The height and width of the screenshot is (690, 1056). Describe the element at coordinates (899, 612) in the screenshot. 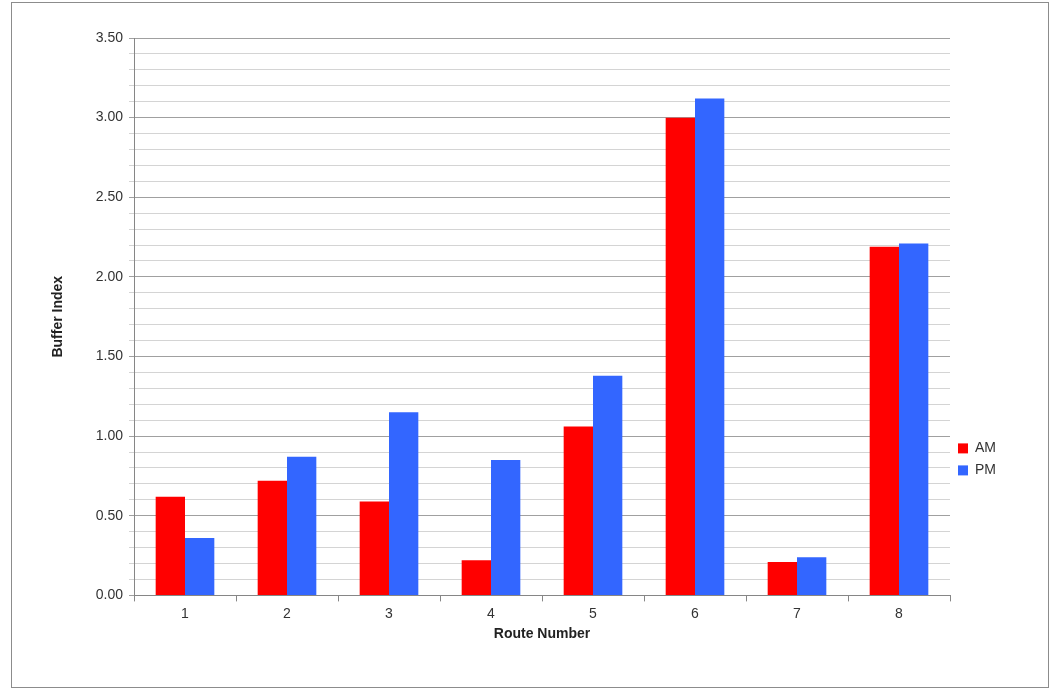

I see `x-tick-label: 8` at that location.